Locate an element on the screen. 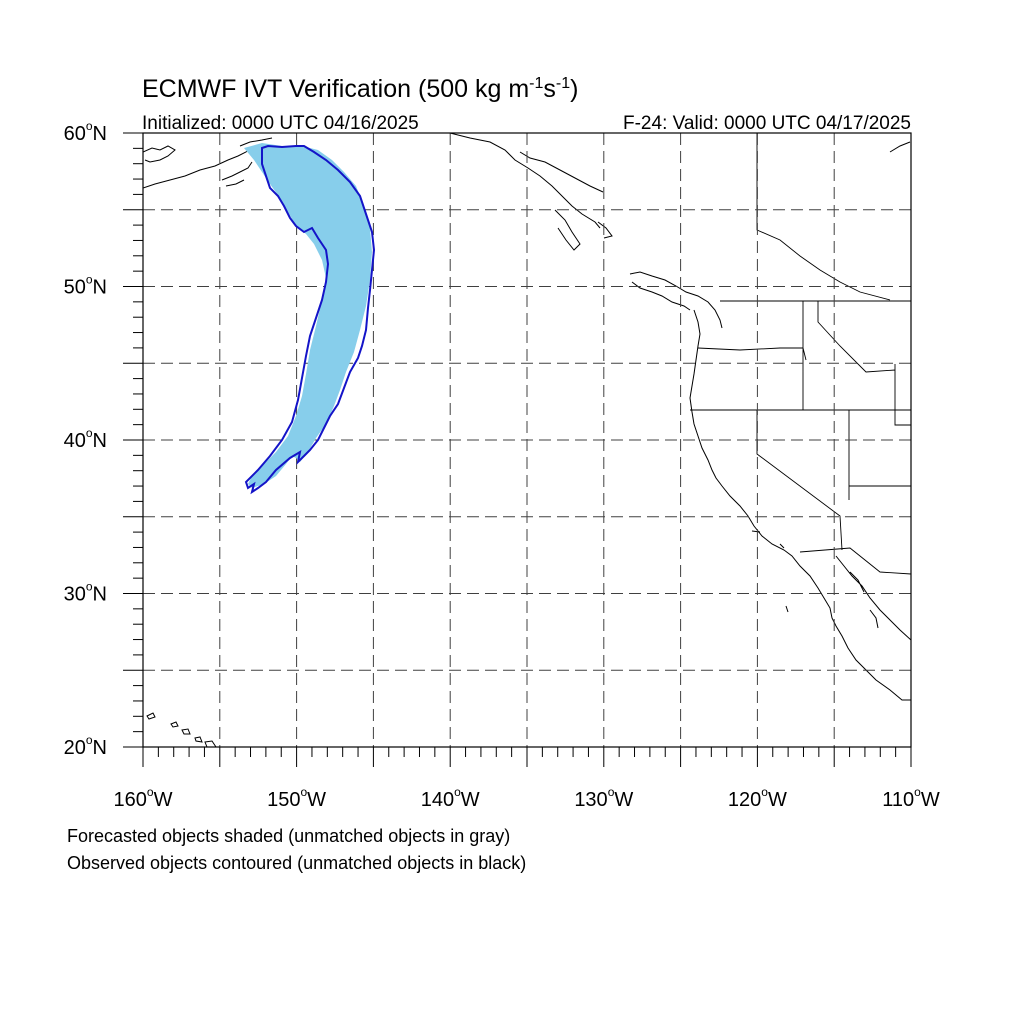  y-tick-label: 30oN is located at coordinates (85, 593).